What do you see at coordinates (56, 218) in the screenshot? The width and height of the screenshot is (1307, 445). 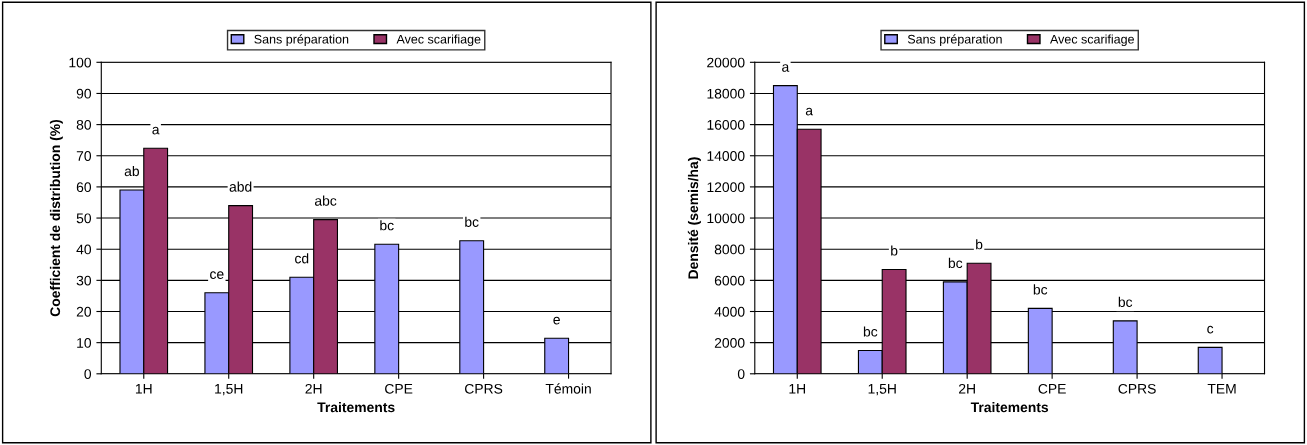 I see `y-axis-title: Coefficient de distribution (%)` at bounding box center [56, 218].